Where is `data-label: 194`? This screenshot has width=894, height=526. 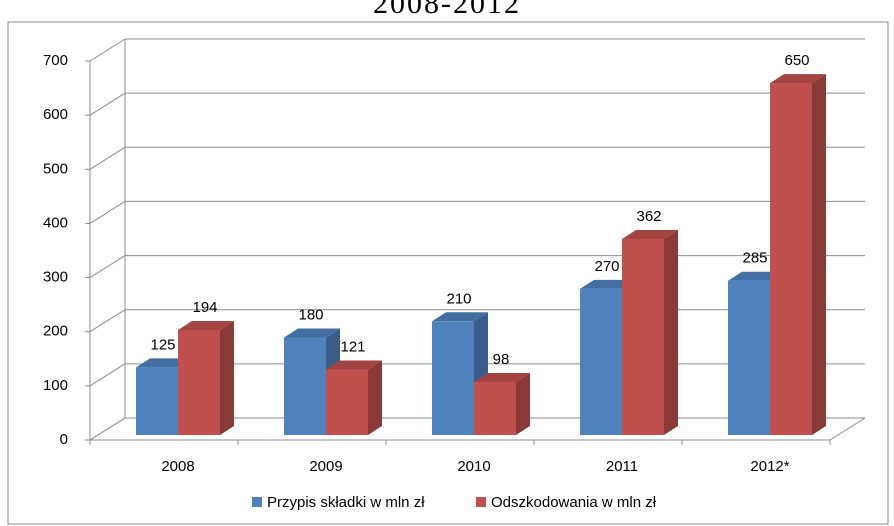
data-label: 194 is located at coordinates (204, 307).